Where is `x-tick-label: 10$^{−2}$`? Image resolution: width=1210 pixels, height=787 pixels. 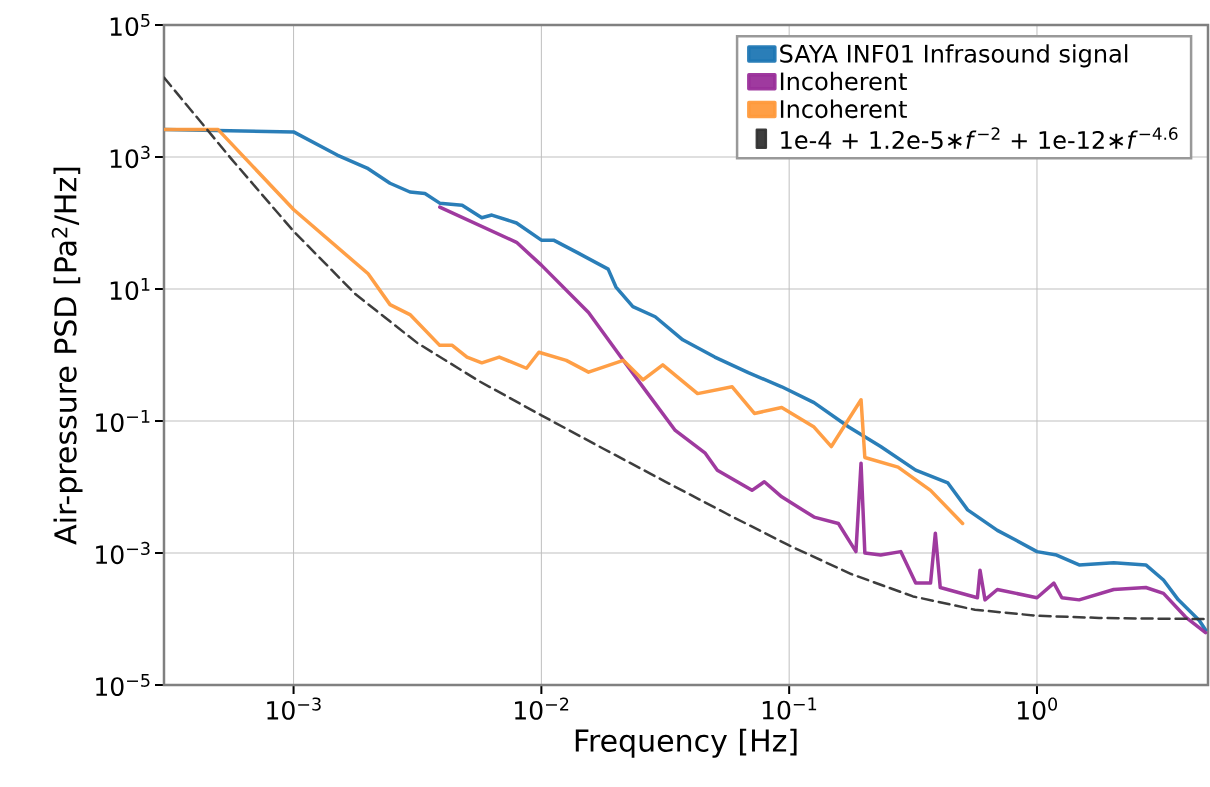 x-tick-label: 10$^{−2}$ is located at coordinates (542, 708).